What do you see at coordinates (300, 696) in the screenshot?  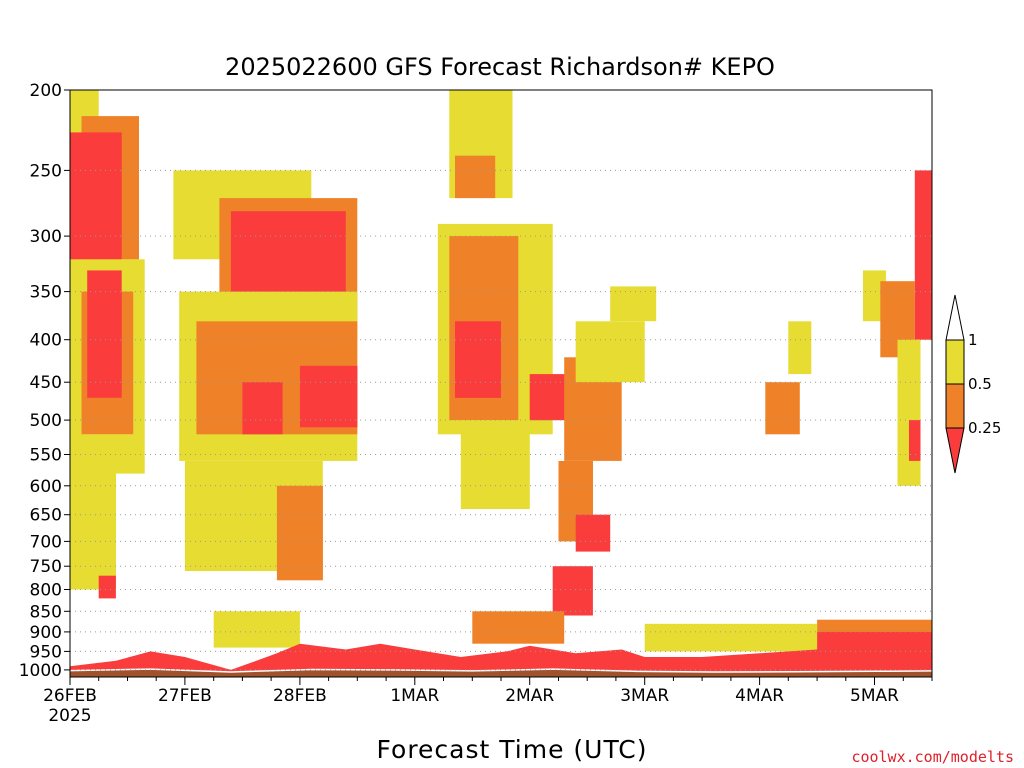 I see `x-tick-label-28FEB: 28FEB` at bounding box center [300, 696].